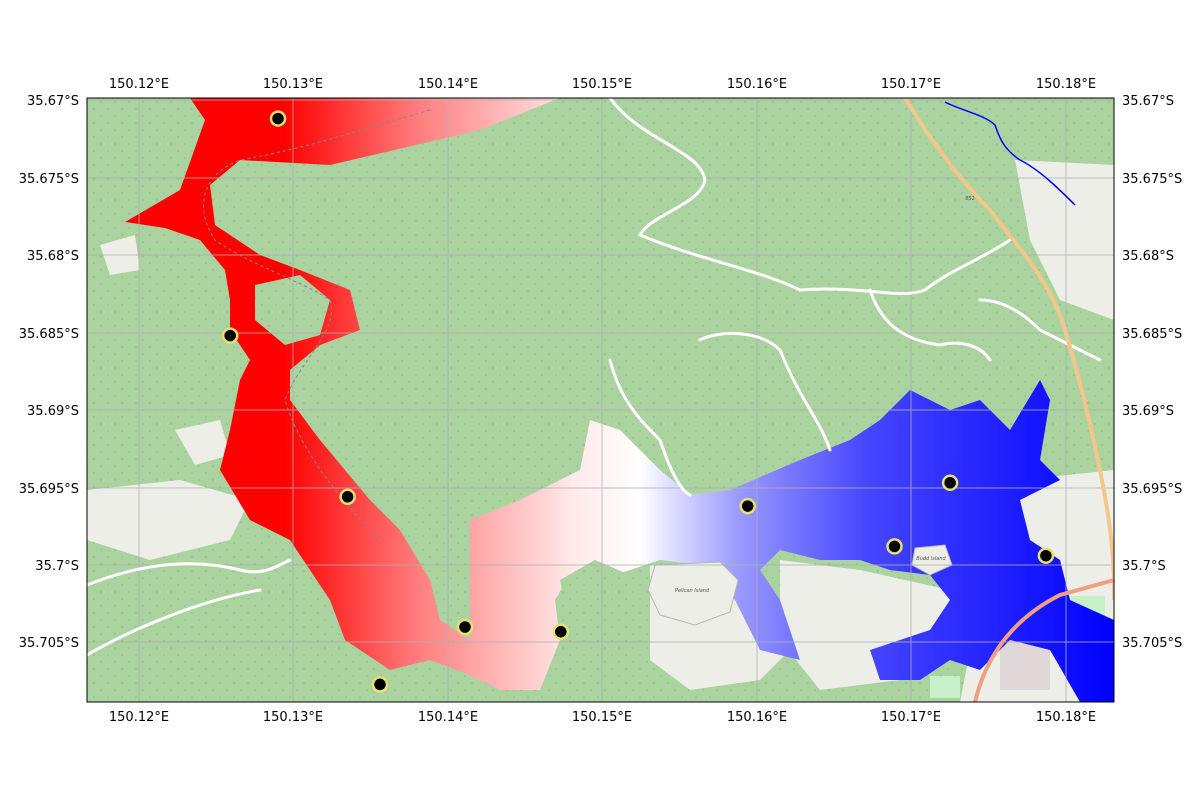 This screenshot has height=800, width=1200. I want to click on channel-line, so click(317, 325).